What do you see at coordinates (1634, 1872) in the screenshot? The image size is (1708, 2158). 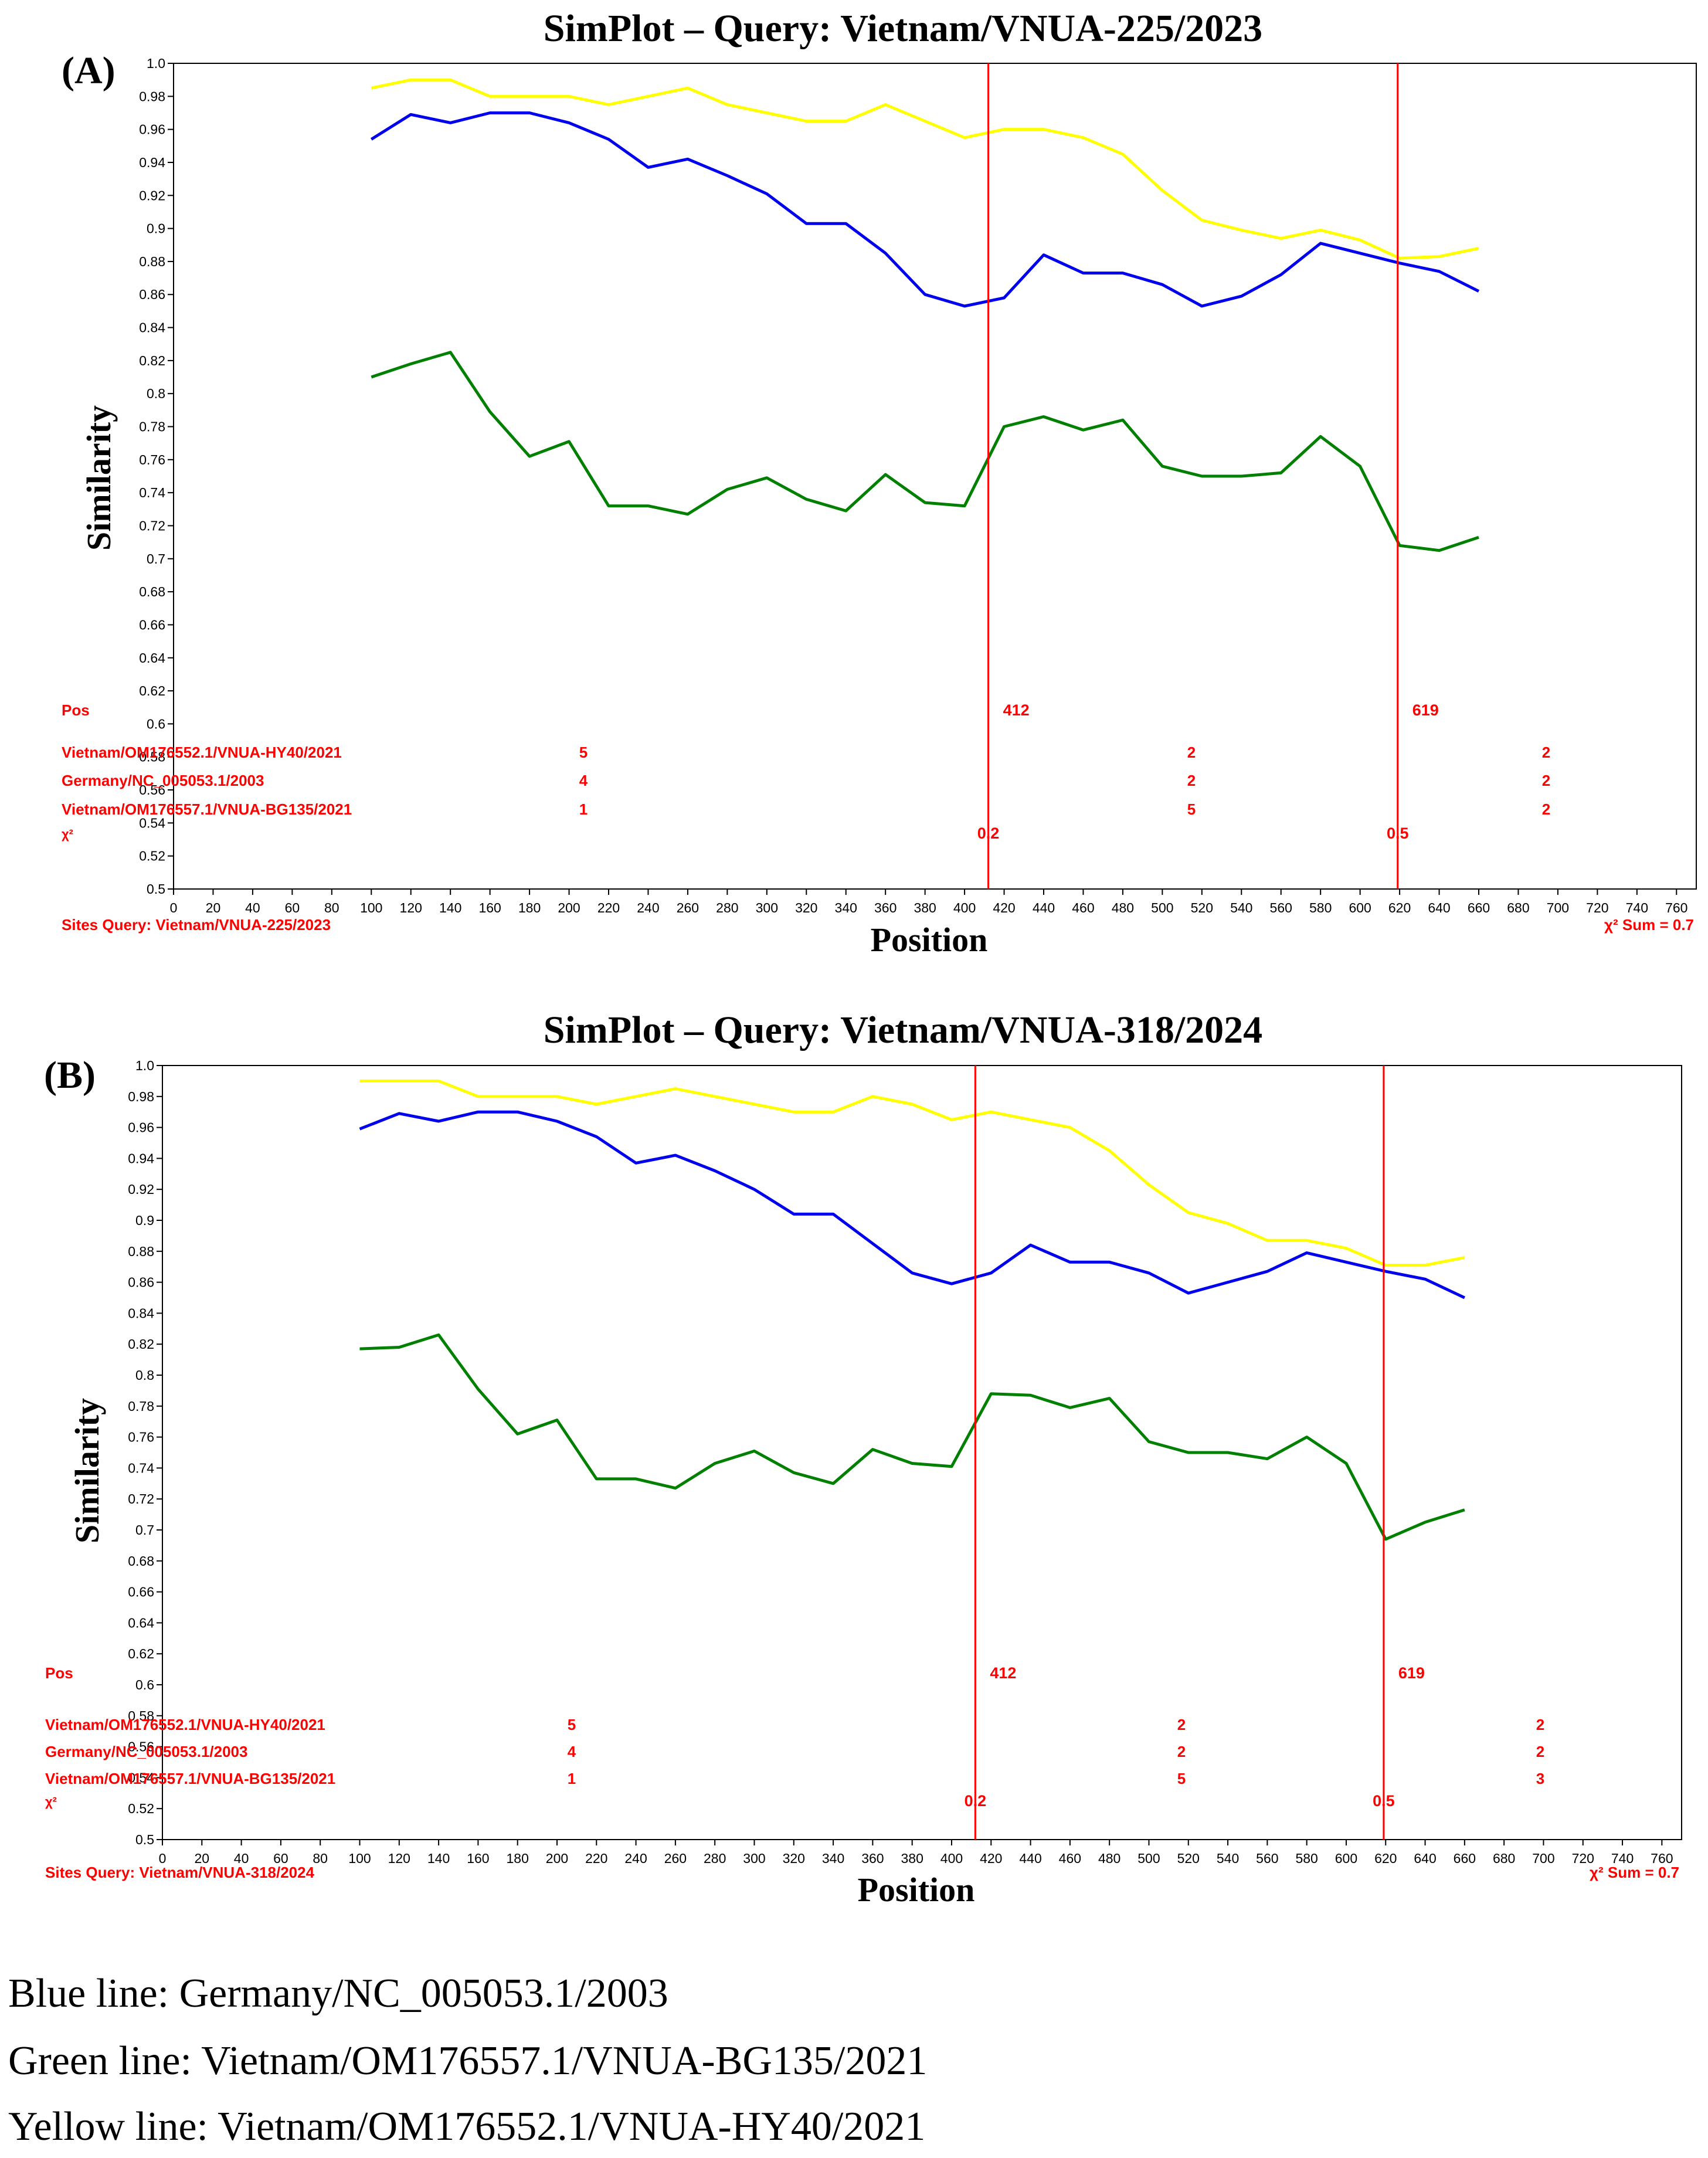 I see `chi2-sum: χ² Sum = 0.7` at bounding box center [1634, 1872].